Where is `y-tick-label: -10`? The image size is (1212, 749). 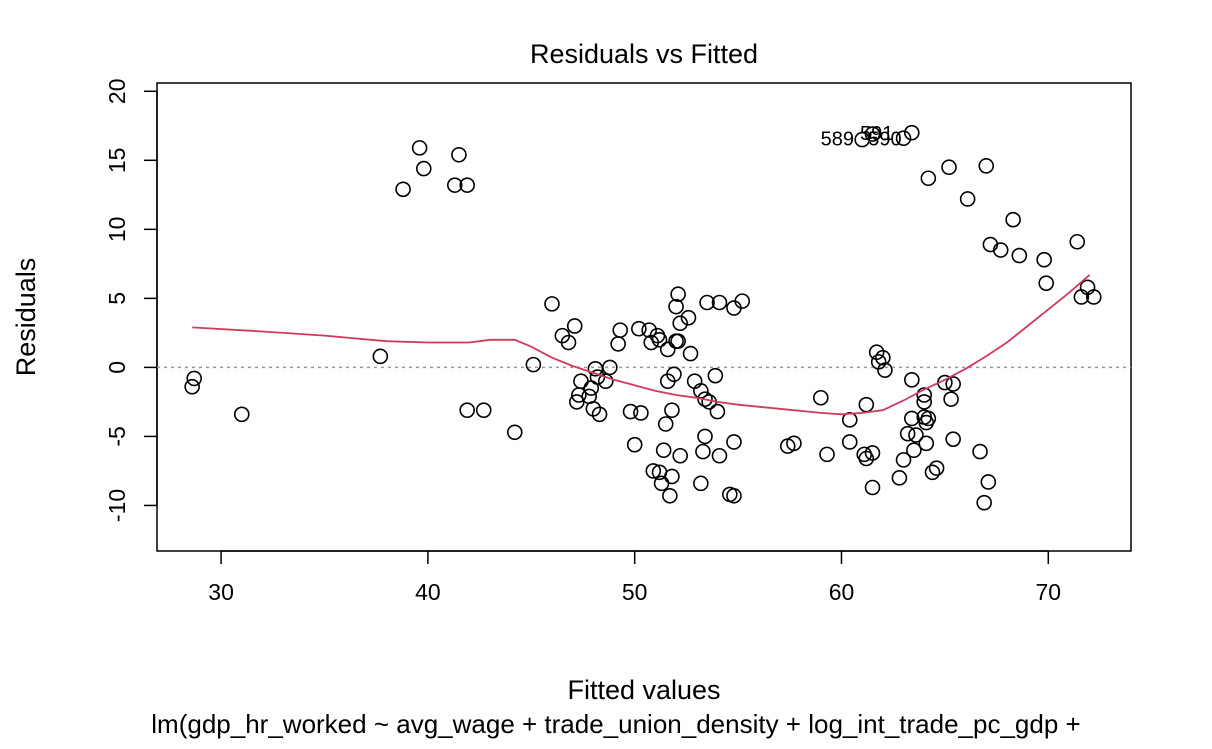
y-tick-label: -10 is located at coordinates (117, 505).